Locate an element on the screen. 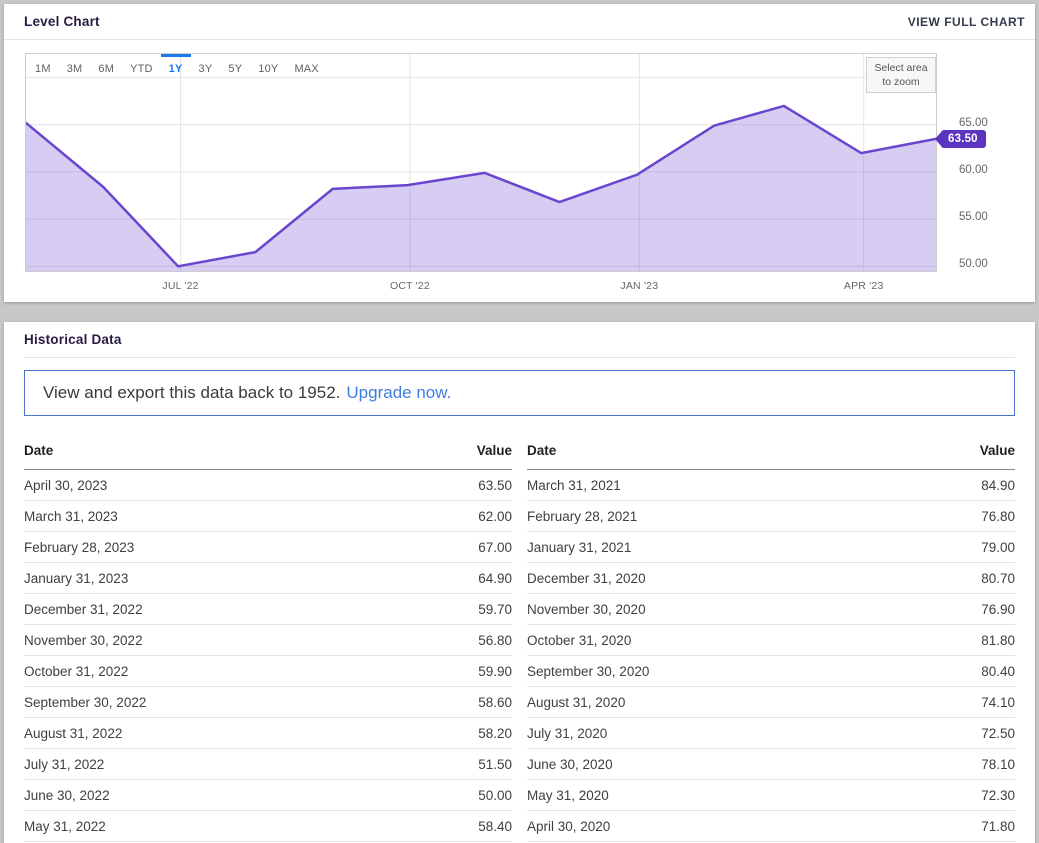 Image resolution: width=1039 pixels, height=843 pixels. range-button-1m: 1M is located at coordinates (43, 69).